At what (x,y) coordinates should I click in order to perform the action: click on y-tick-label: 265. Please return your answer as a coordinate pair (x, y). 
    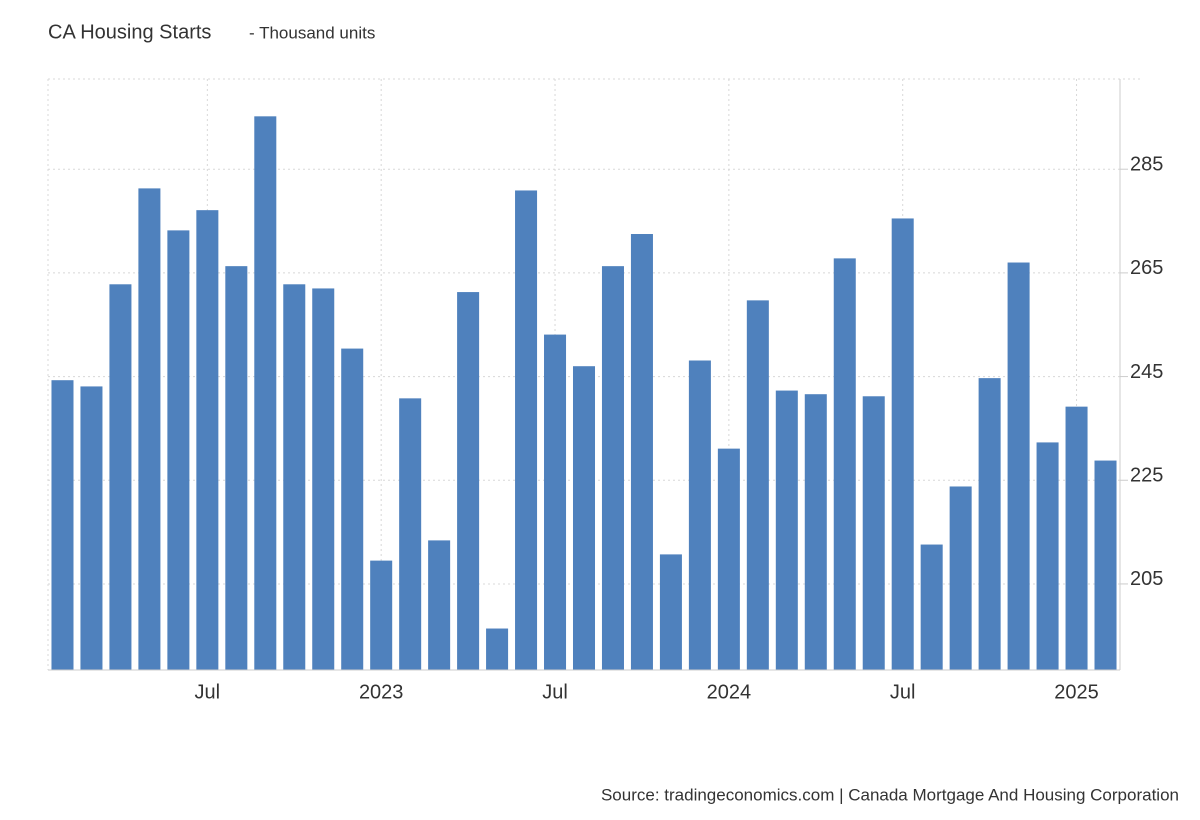
    Looking at the image, I should click on (1146, 268).